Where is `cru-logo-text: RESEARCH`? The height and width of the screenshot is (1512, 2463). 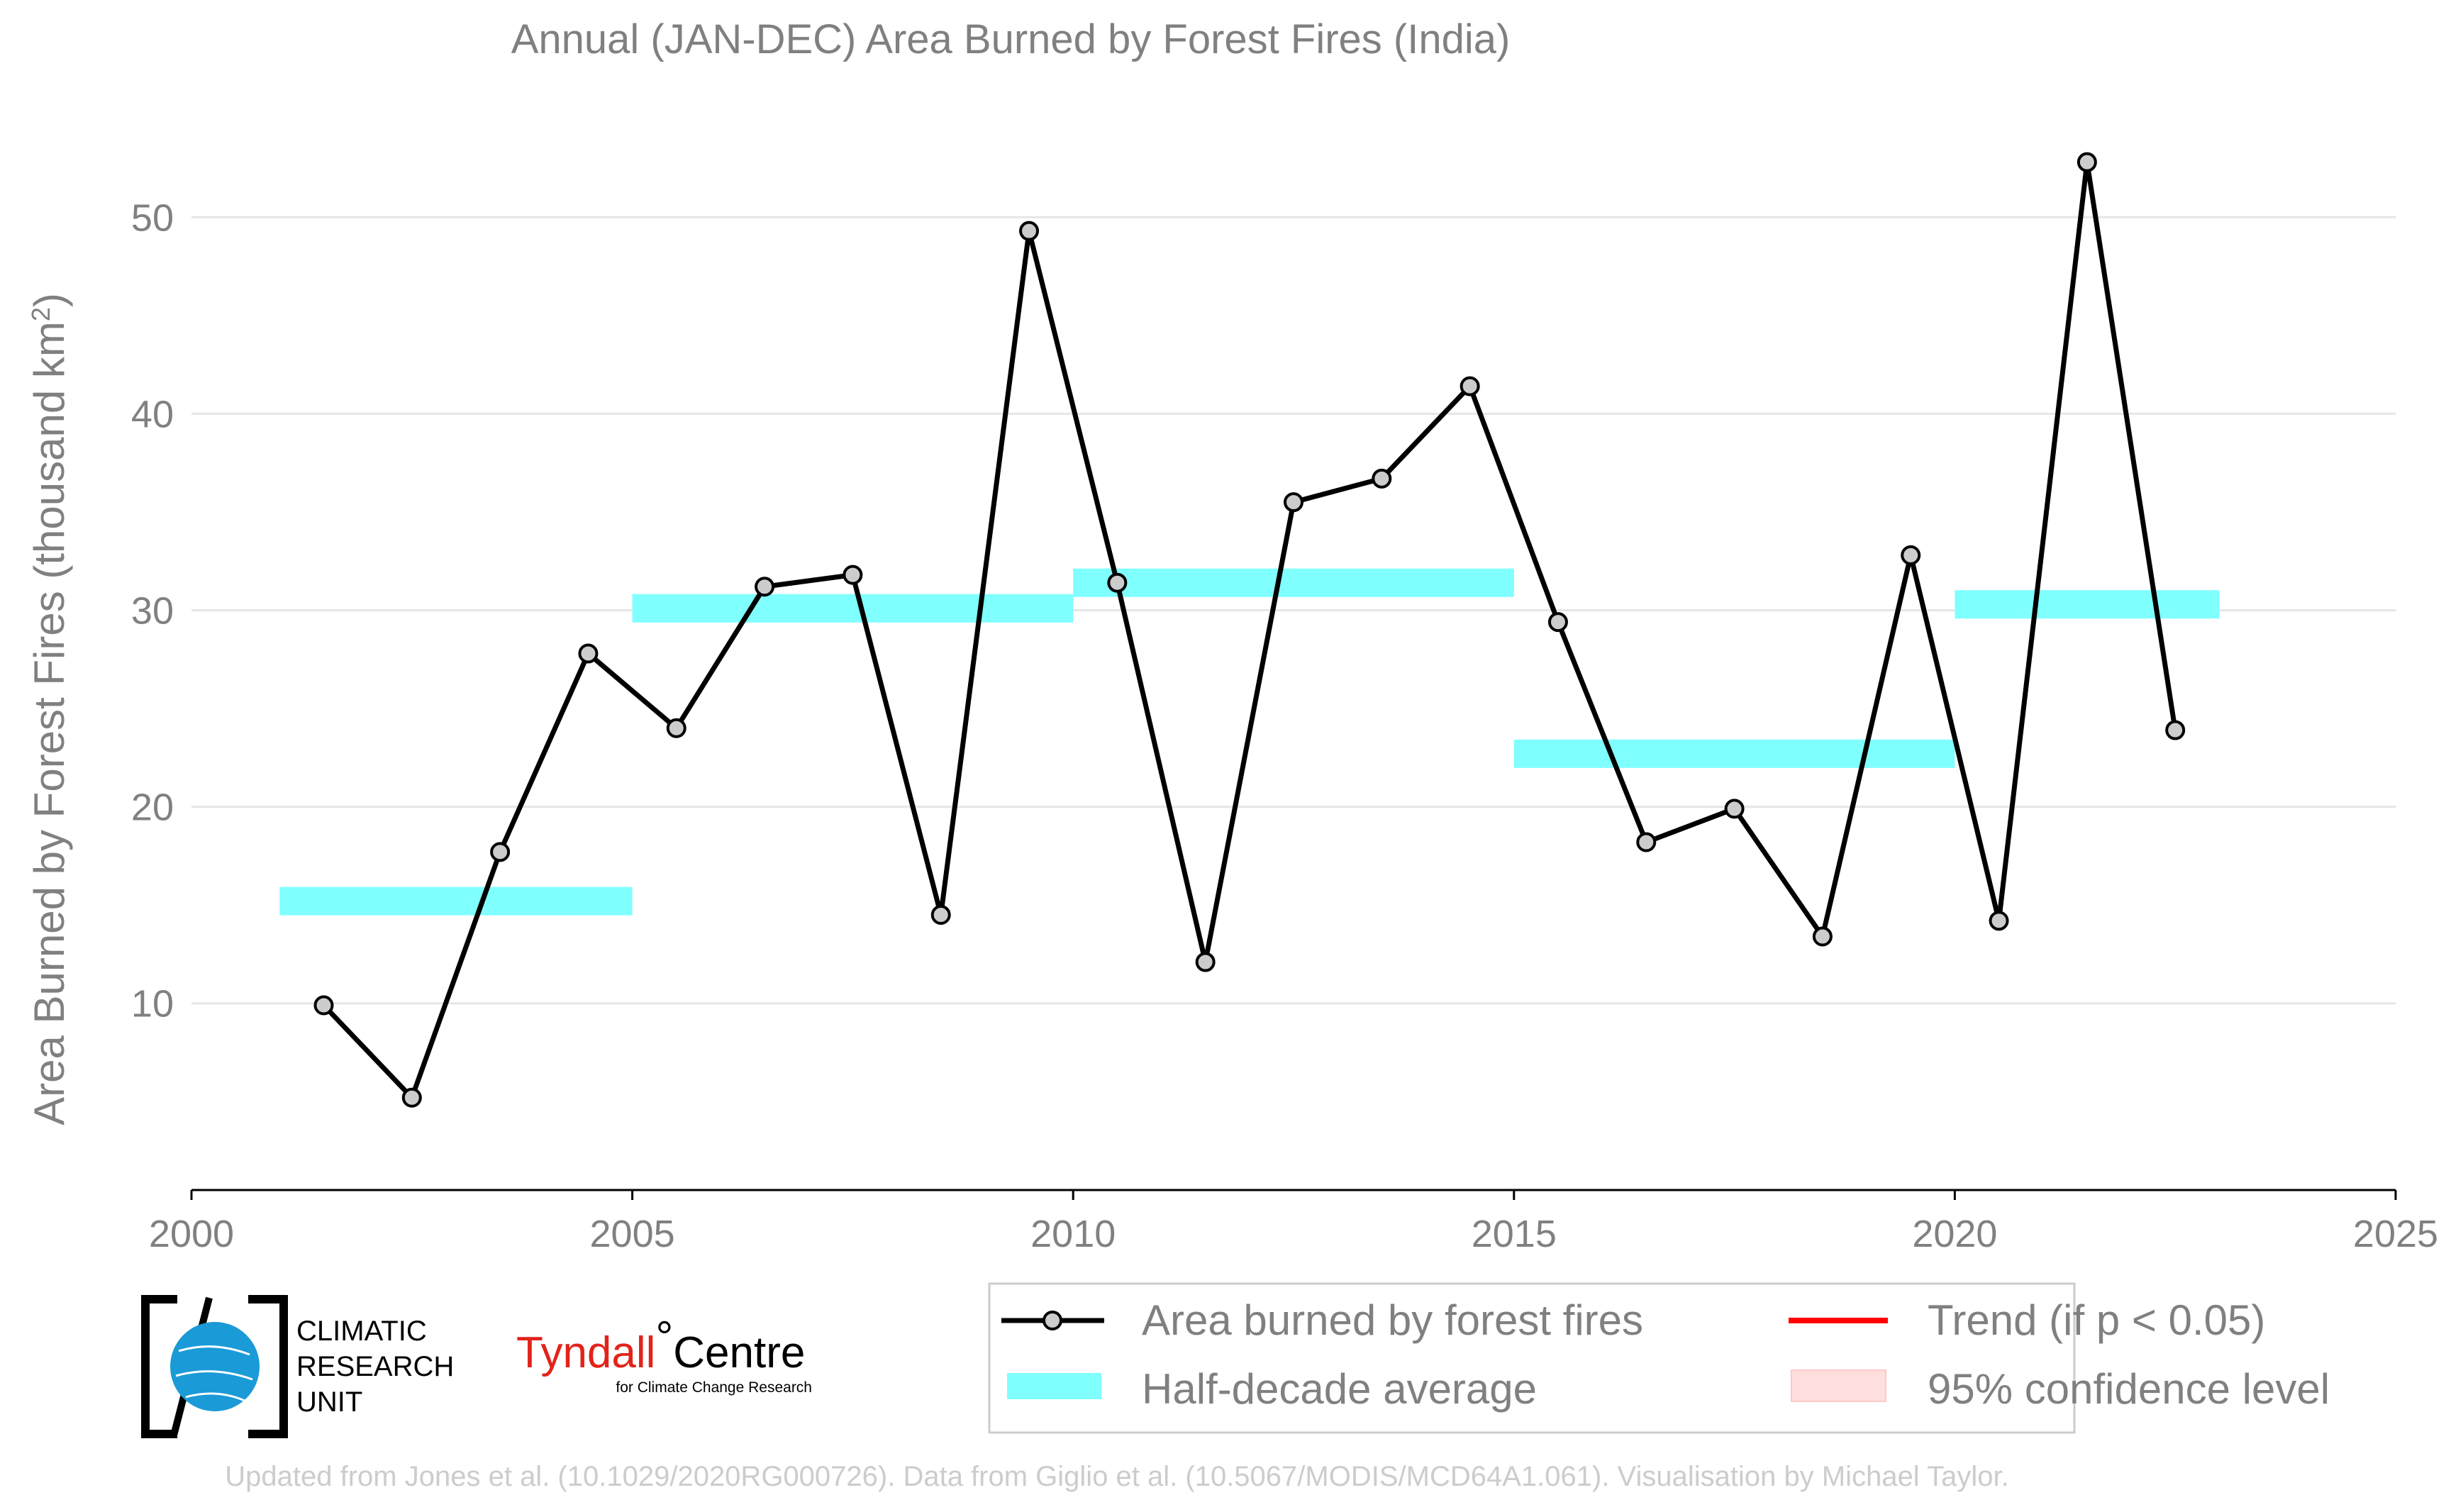 cru-logo-text: RESEARCH is located at coordinates (375, 1366).